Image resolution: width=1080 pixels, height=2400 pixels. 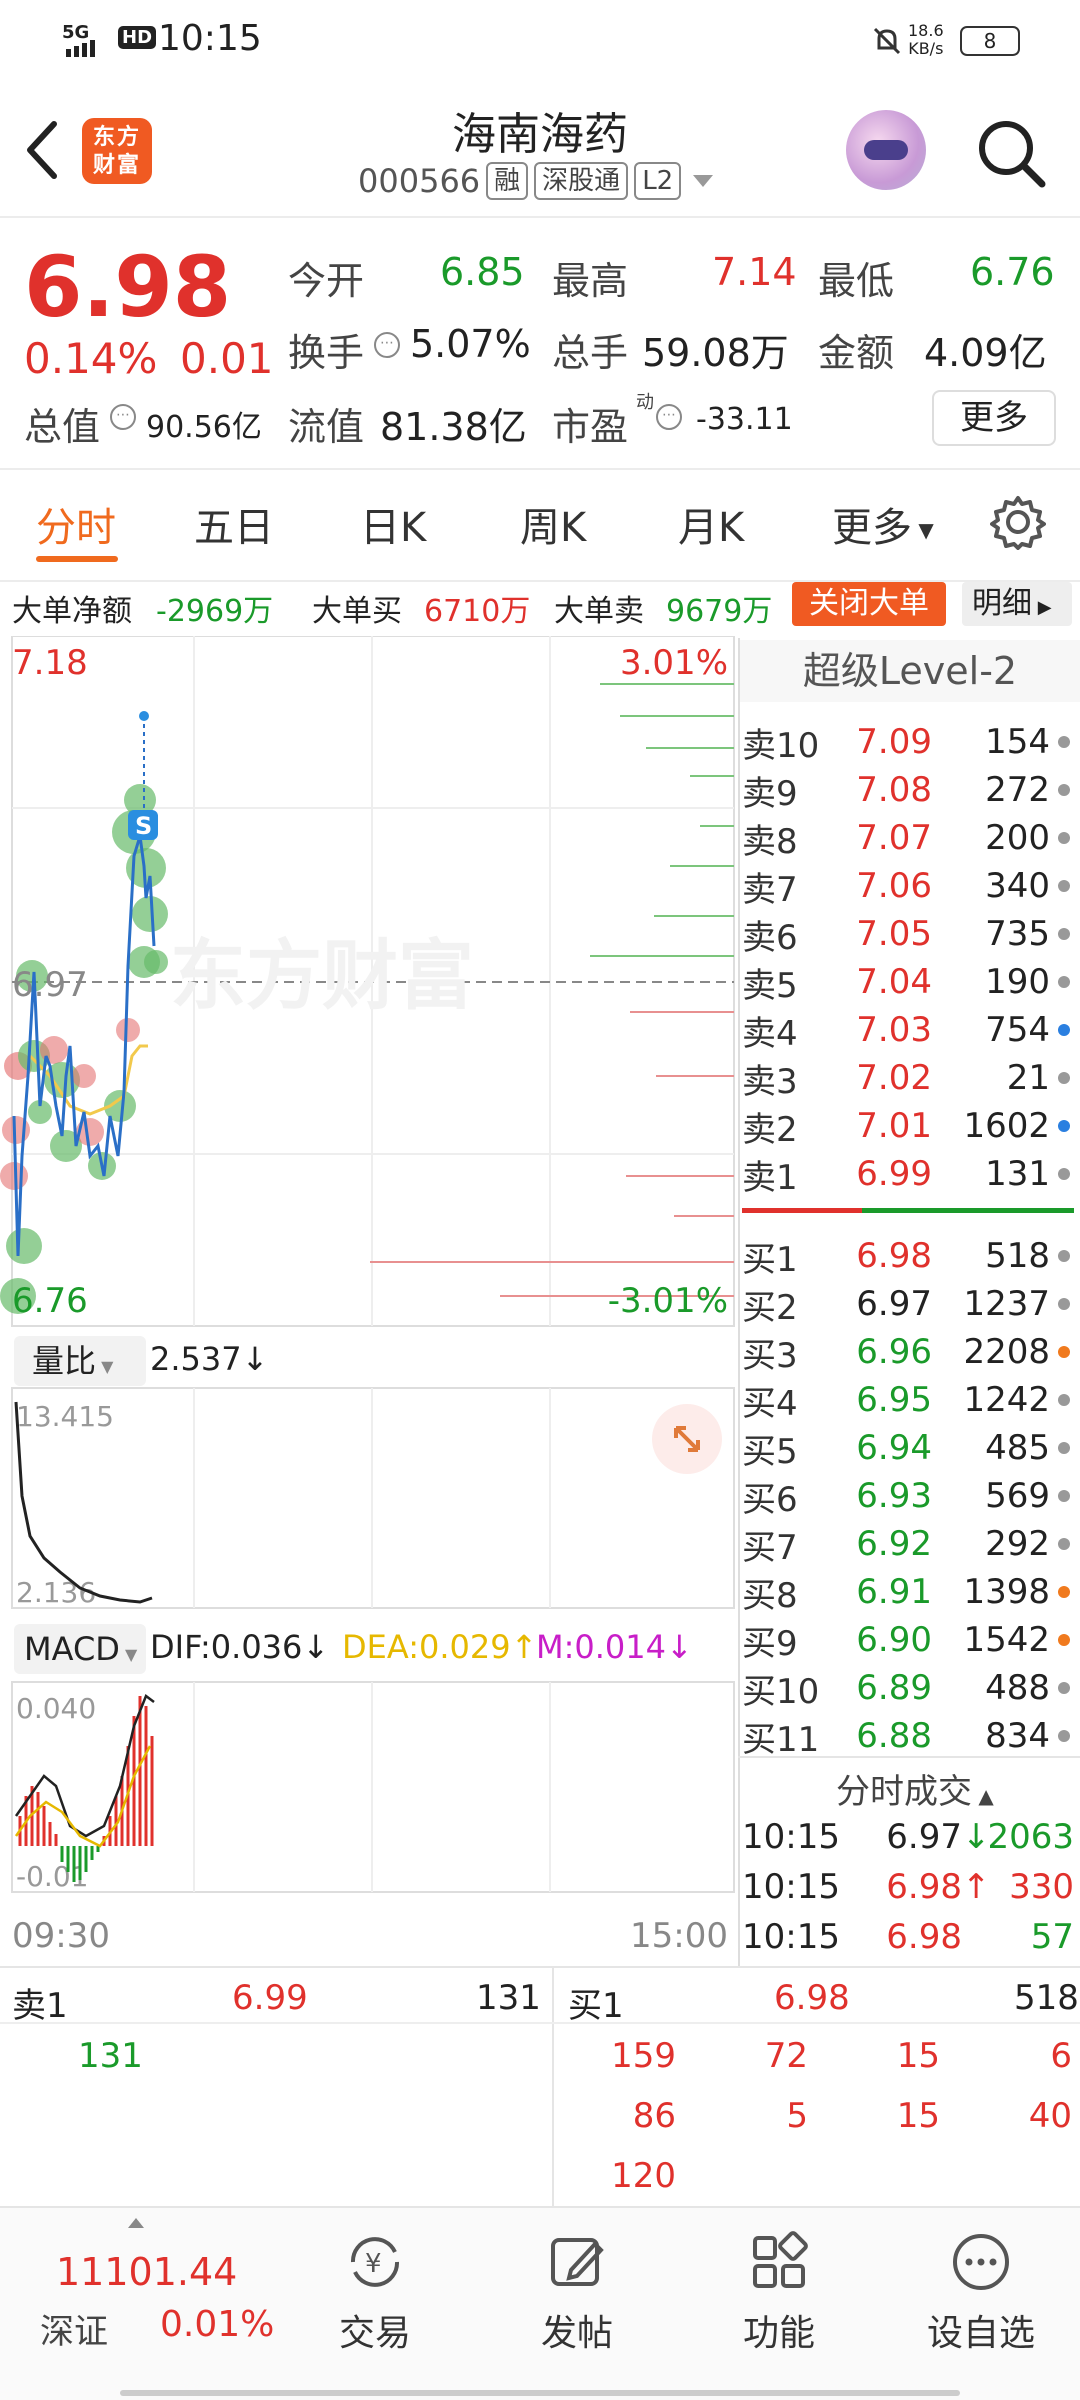 What do you see at coordinates (907, 1256) in the screenshot?
I see `bid-row: 买1 6.98 518` at bounding box center [907, 1256].